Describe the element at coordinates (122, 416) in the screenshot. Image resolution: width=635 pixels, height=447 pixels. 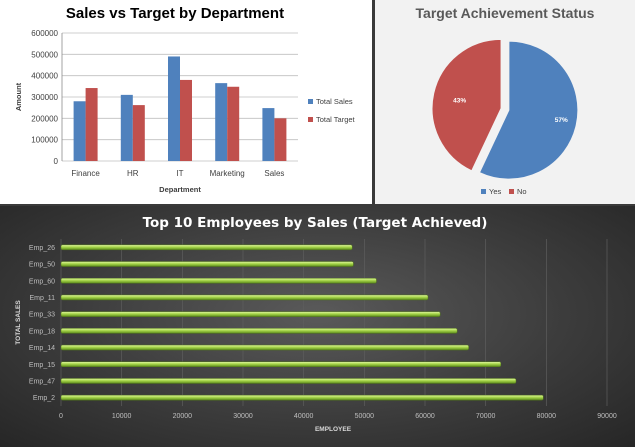
I see `x-tick-label: 10000` at that location.